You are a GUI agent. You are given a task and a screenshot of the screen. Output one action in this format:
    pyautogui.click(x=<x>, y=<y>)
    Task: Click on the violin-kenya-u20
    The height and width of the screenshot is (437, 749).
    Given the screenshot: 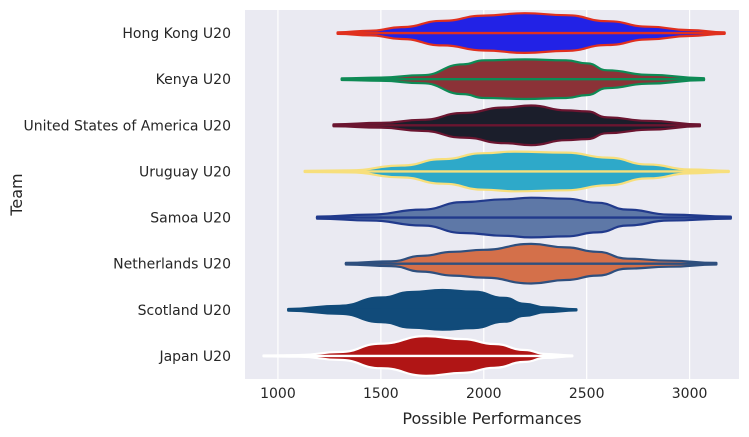 What is the action you would take?
    pyautogui.click(x=523, y=79)
    